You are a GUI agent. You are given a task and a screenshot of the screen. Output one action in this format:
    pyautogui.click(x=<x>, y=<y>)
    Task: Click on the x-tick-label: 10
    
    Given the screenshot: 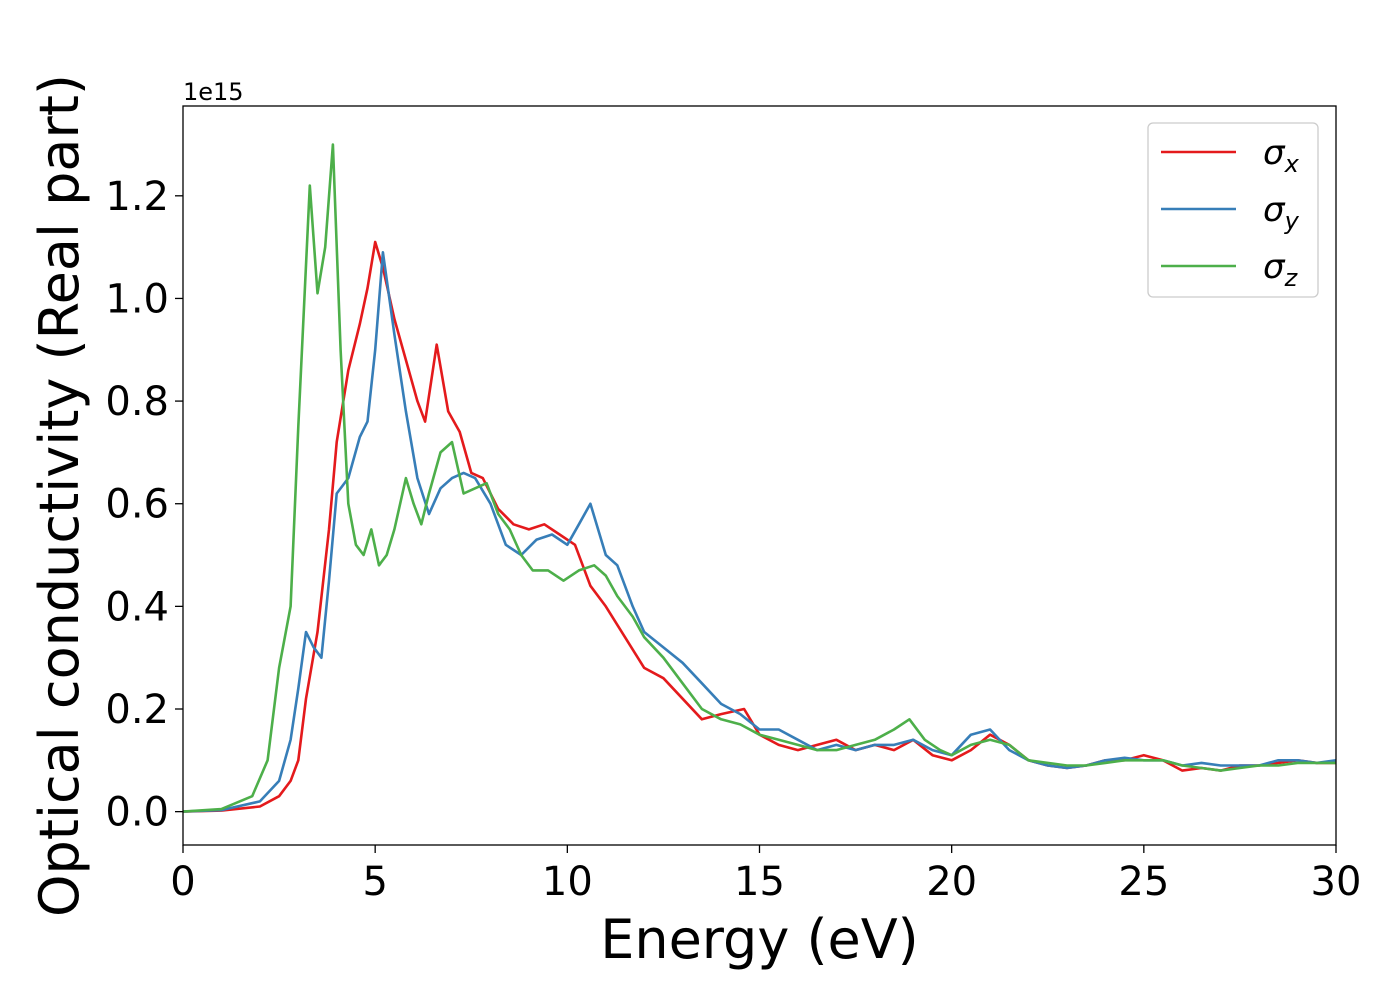 What is the action you would take?
    pyautogui.click(x=567, y=882)
    